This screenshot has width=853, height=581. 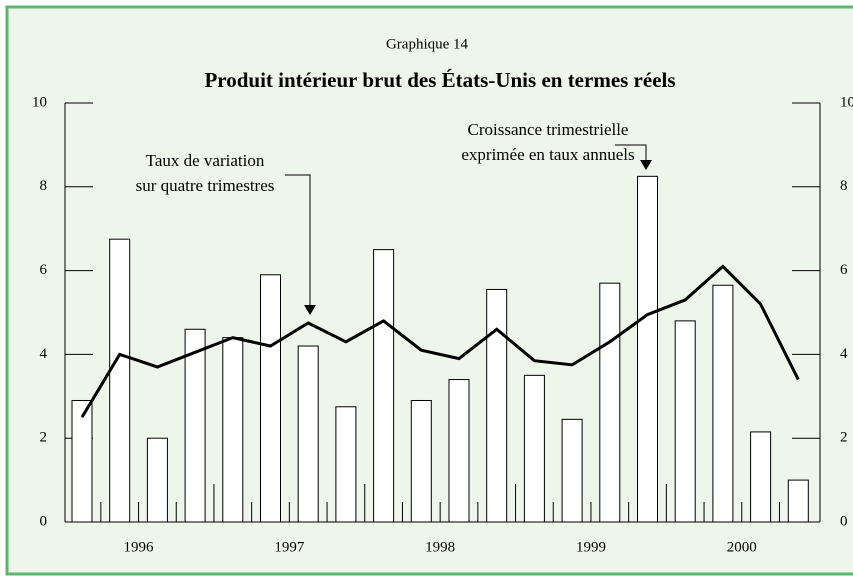 What do you see at coordinates (44, 186) in the screenshot?
I see `y-tick-label: 8` at bounding box center [44, 186].